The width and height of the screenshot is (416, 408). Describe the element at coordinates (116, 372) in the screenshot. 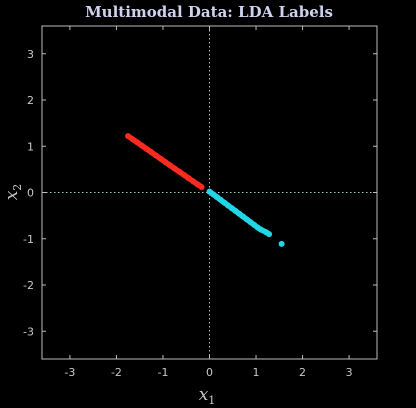

I see `x-tick-label: -2` at that location.